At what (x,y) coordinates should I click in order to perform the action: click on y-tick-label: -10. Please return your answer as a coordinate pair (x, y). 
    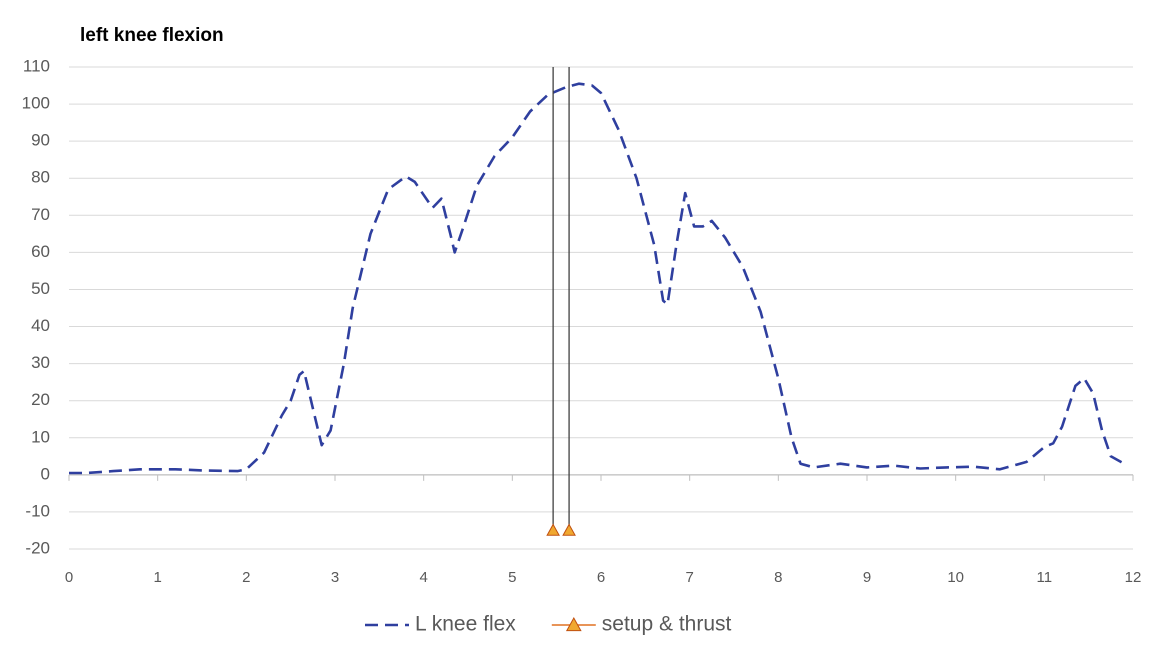
    Looking at the image, I should click on (37, 510).